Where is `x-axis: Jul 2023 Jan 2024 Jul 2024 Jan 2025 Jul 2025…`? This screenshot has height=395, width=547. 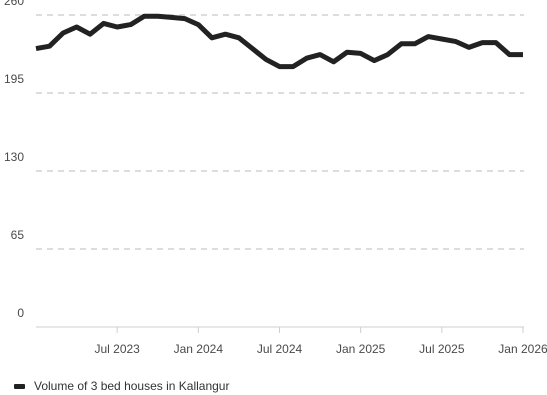
x-axis: Jul 2023 Jan 2024 Jul 2024 Jan 2025 Jul 2025… is located at coordinates (320, 341).